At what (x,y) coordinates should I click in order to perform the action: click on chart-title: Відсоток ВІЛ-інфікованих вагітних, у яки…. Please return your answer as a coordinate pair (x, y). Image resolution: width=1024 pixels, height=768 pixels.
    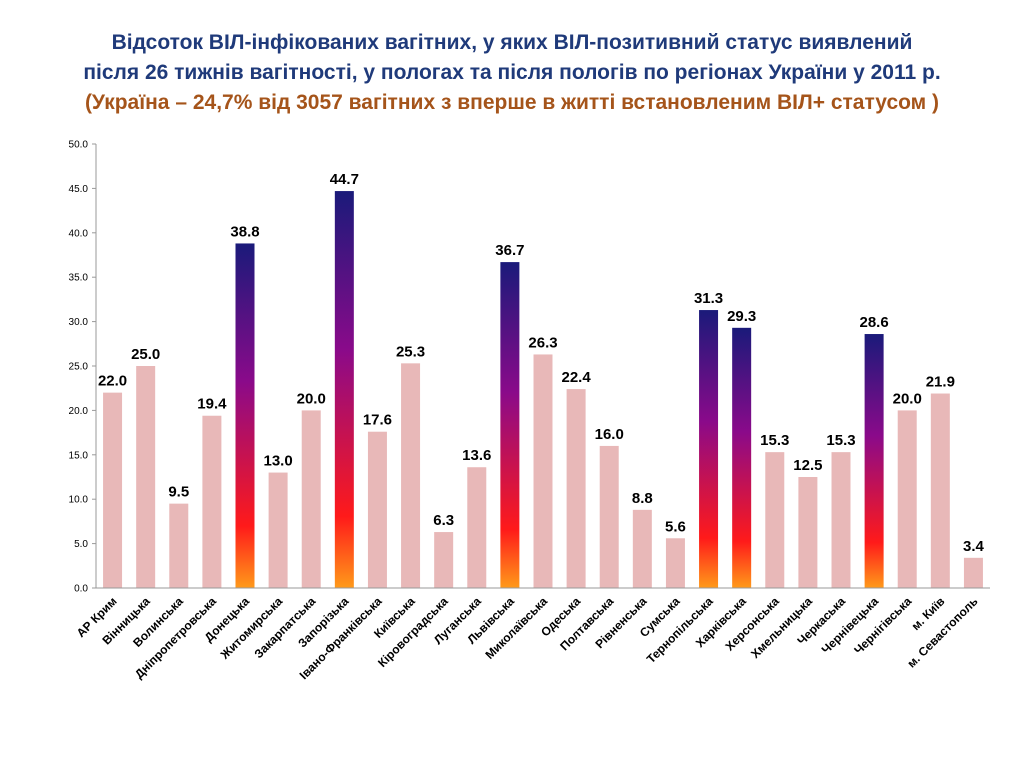
    Looking at the image, I should click on (512, 73).